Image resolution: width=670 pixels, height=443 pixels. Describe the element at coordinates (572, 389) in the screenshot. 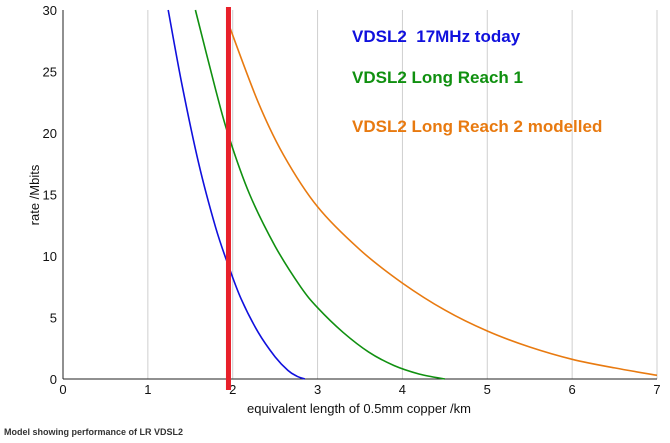

I see `x-tick-label: 6` at that location.